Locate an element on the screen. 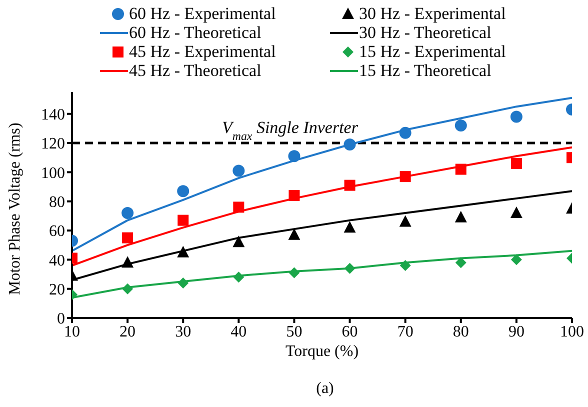  legend-label: 45 Hz - Theoretical is located at coordinates (195, 70).